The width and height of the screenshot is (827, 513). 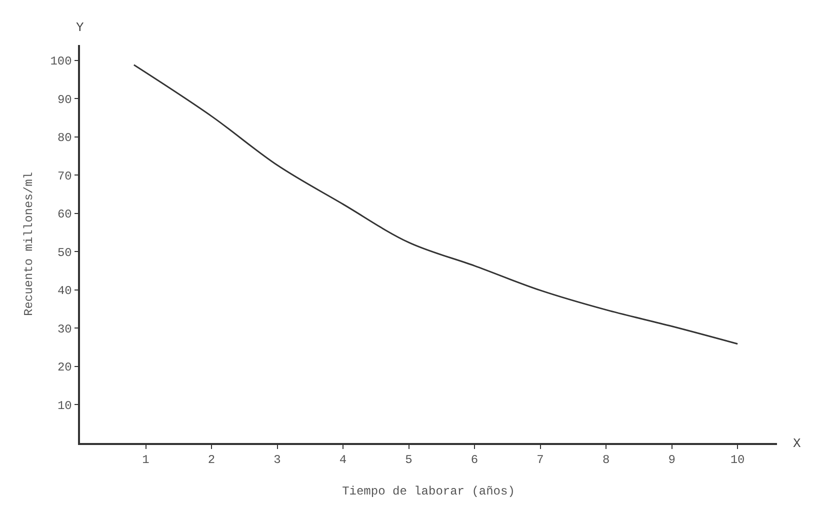 What do you see at coordinates (64, 291) in the screenshot?
I see `y-tick-label: 40` at bounding box center [64, 291].